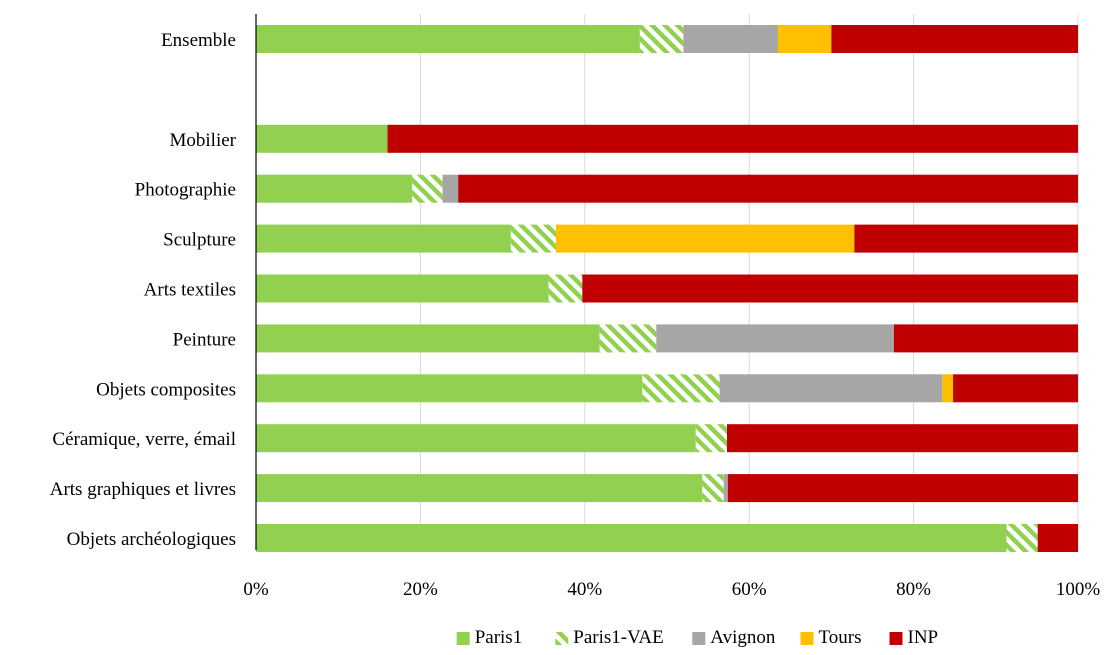 The height and width of the screenshot is (655, 1108). Describe the element at coordinates (1078, 589) in the screenshot. I see `x-tick-100: 100%` at that location.